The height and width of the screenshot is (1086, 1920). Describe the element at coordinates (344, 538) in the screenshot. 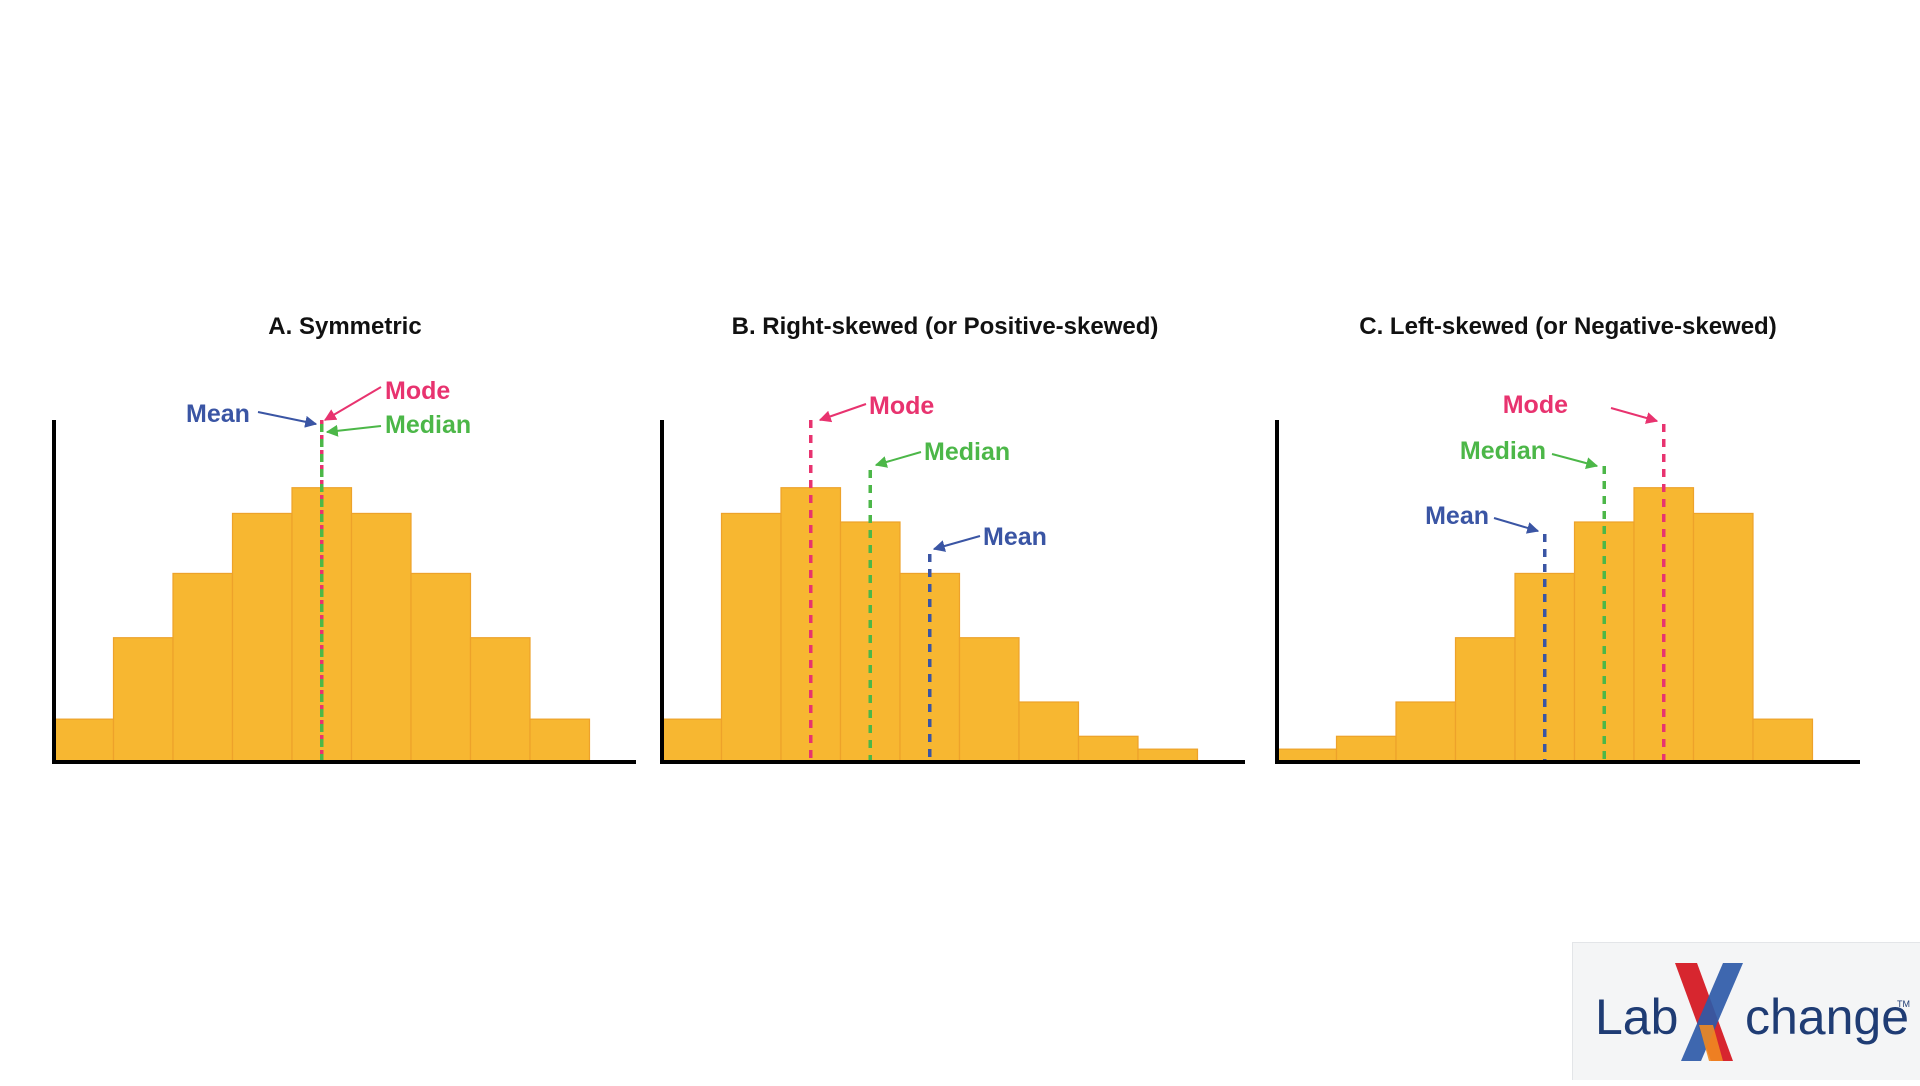

I see `chart-panel-1: A. Symmetric Mean Mode Median` at that location.